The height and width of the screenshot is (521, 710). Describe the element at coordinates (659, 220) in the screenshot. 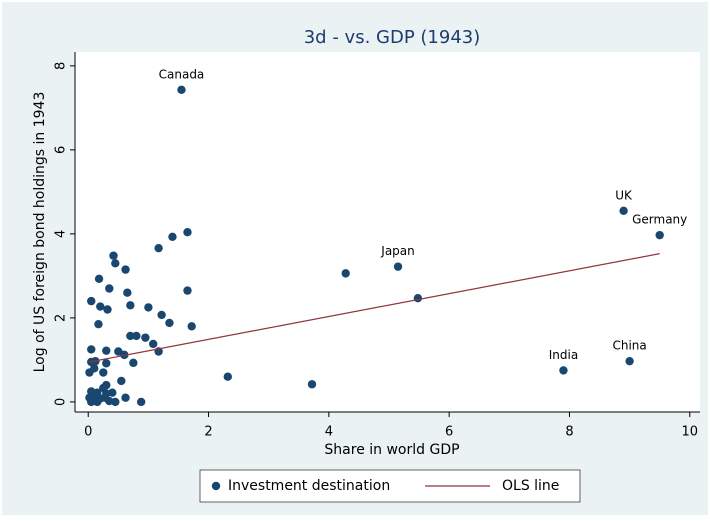

I see `point-label: Germany` at that location.